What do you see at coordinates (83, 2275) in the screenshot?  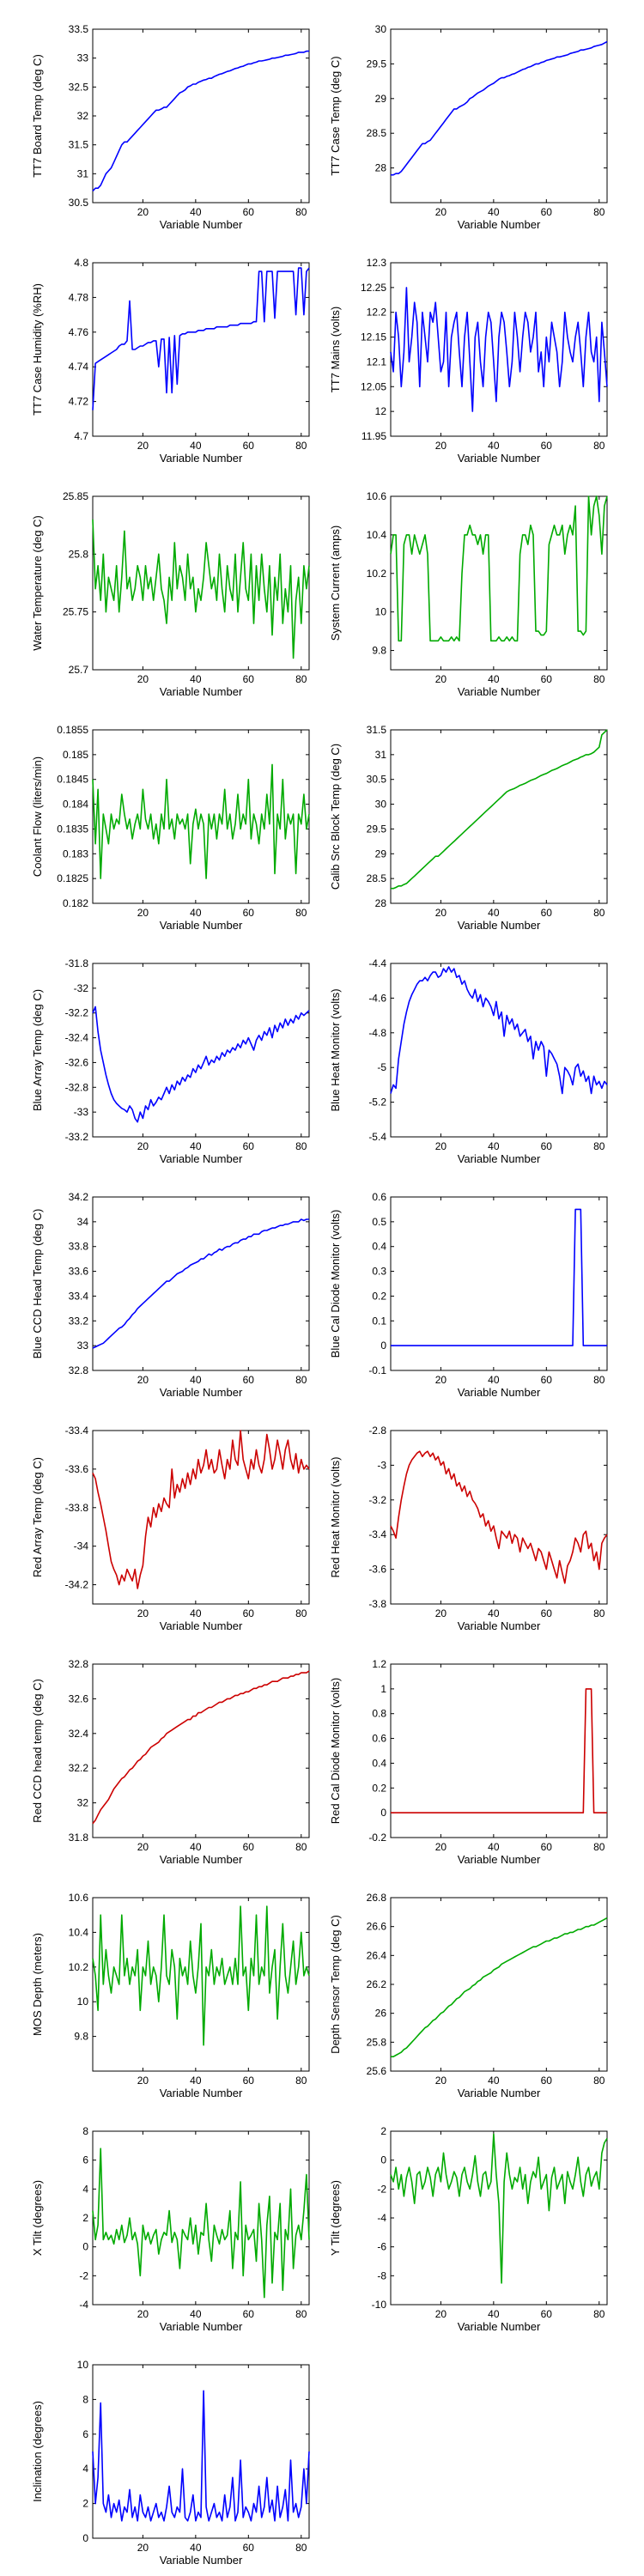 I see `y-tick-label: -2` at bounding box center [83, 2275].